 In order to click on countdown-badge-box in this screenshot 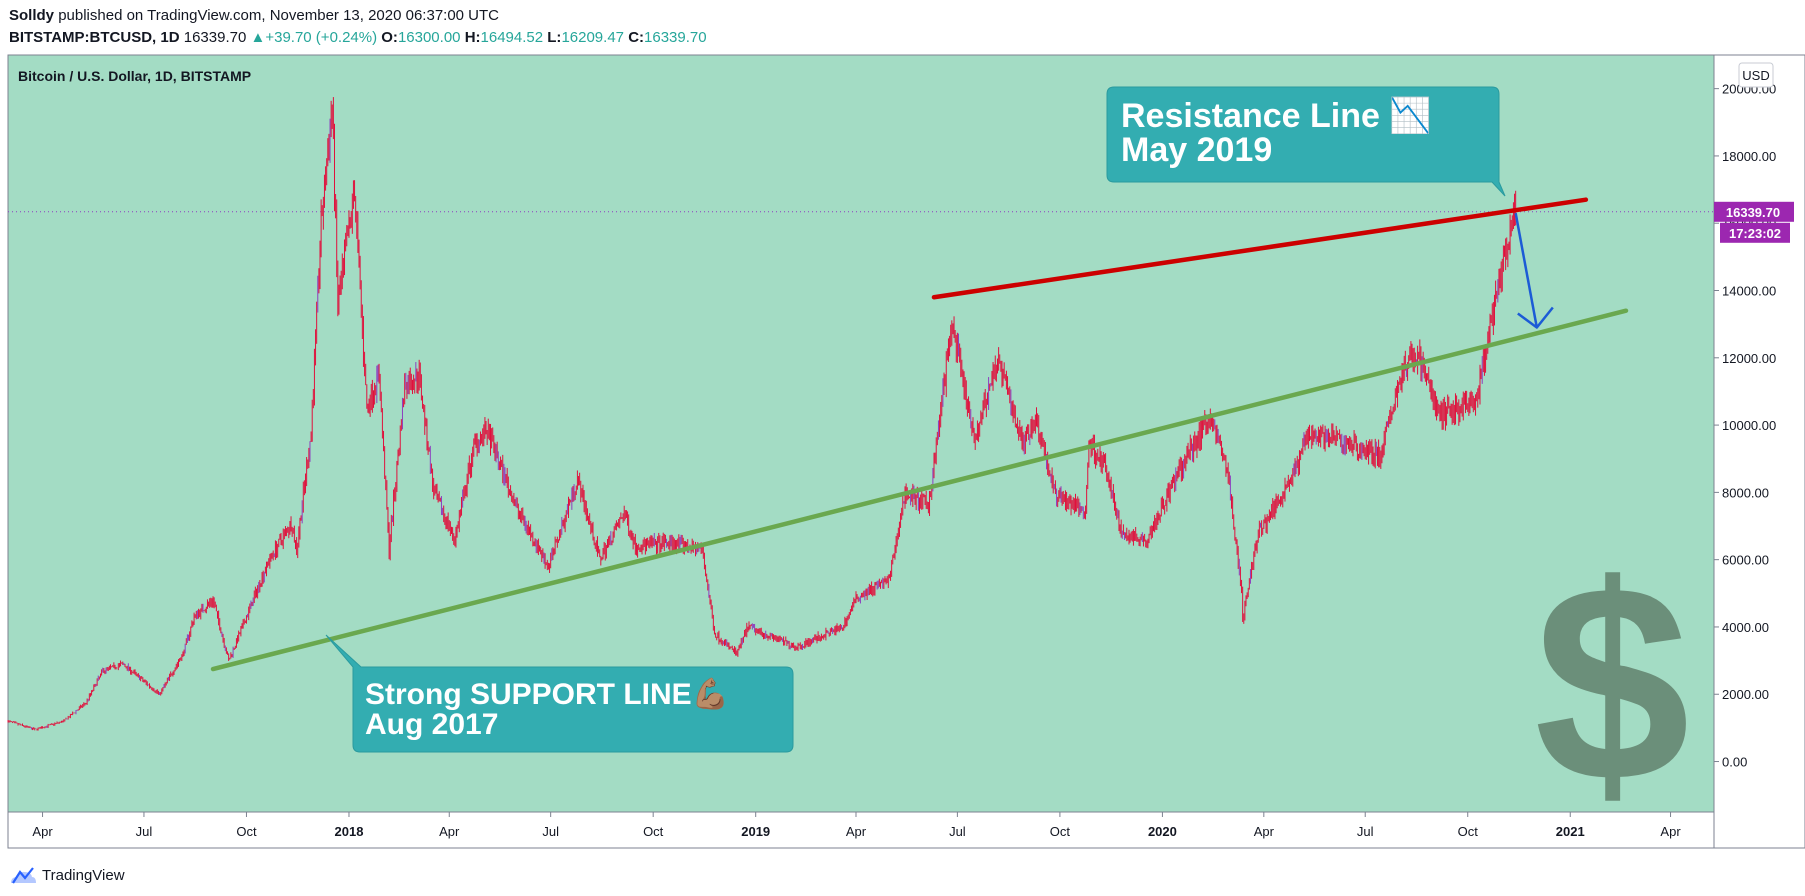, I will do `click(1755, 232)`.